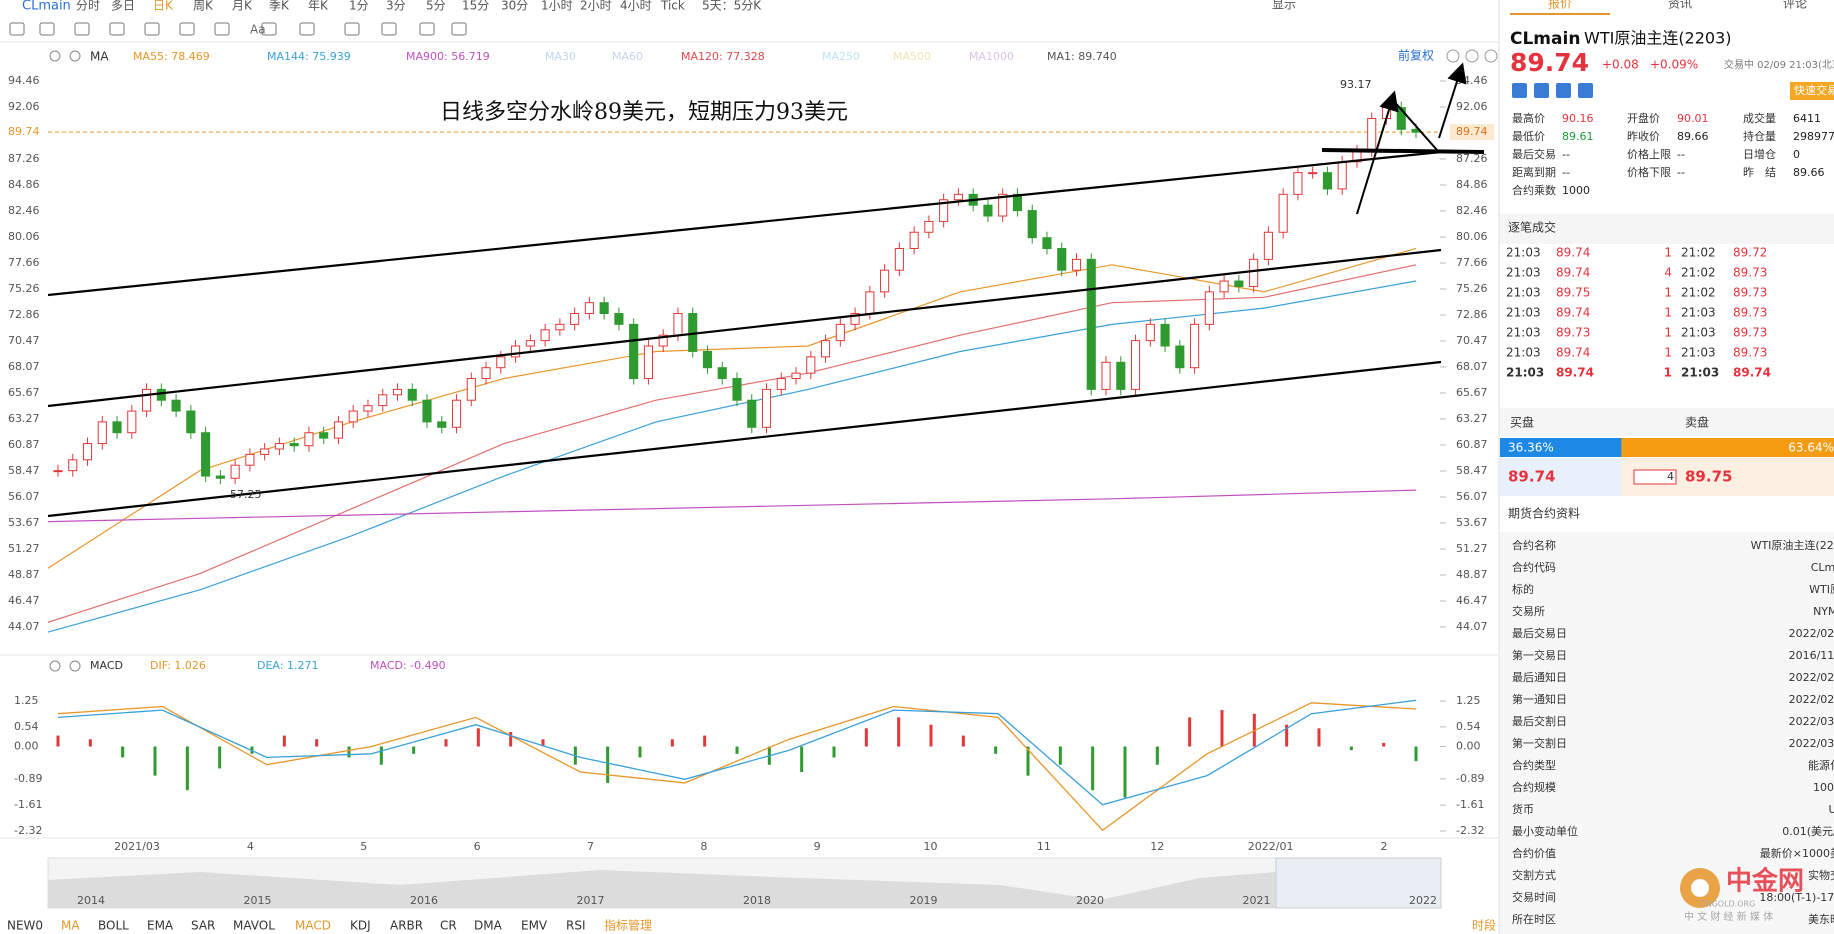 The height and width of the screenshot is (934, 1834). Describe the element at coordinates (737, 752) in the screenshot. I see `dea-line` at that location.